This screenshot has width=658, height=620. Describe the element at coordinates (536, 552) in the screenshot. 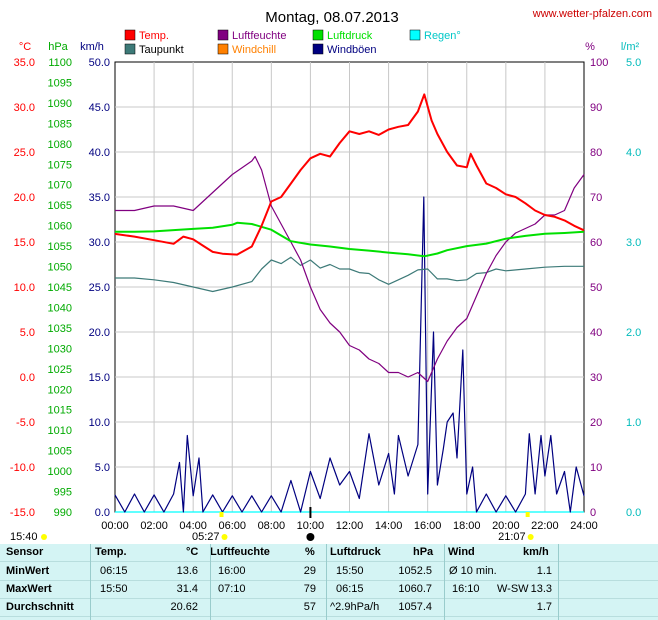

I see `header-wind-unit: km/h` at that location.